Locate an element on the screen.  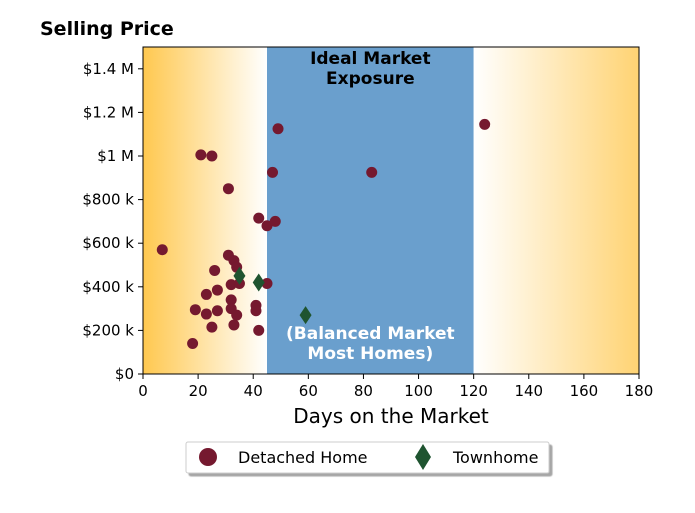
legend: Detached Home Townhome is located at coordinates (367, 457).